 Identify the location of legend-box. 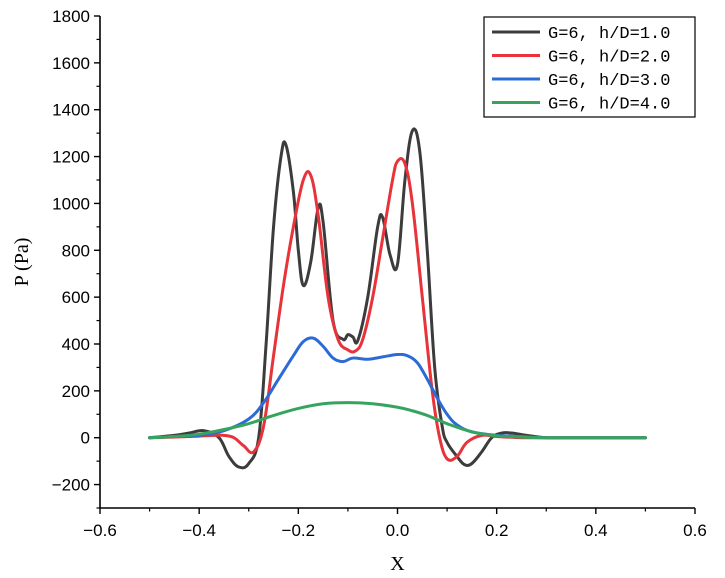
(589, 67).